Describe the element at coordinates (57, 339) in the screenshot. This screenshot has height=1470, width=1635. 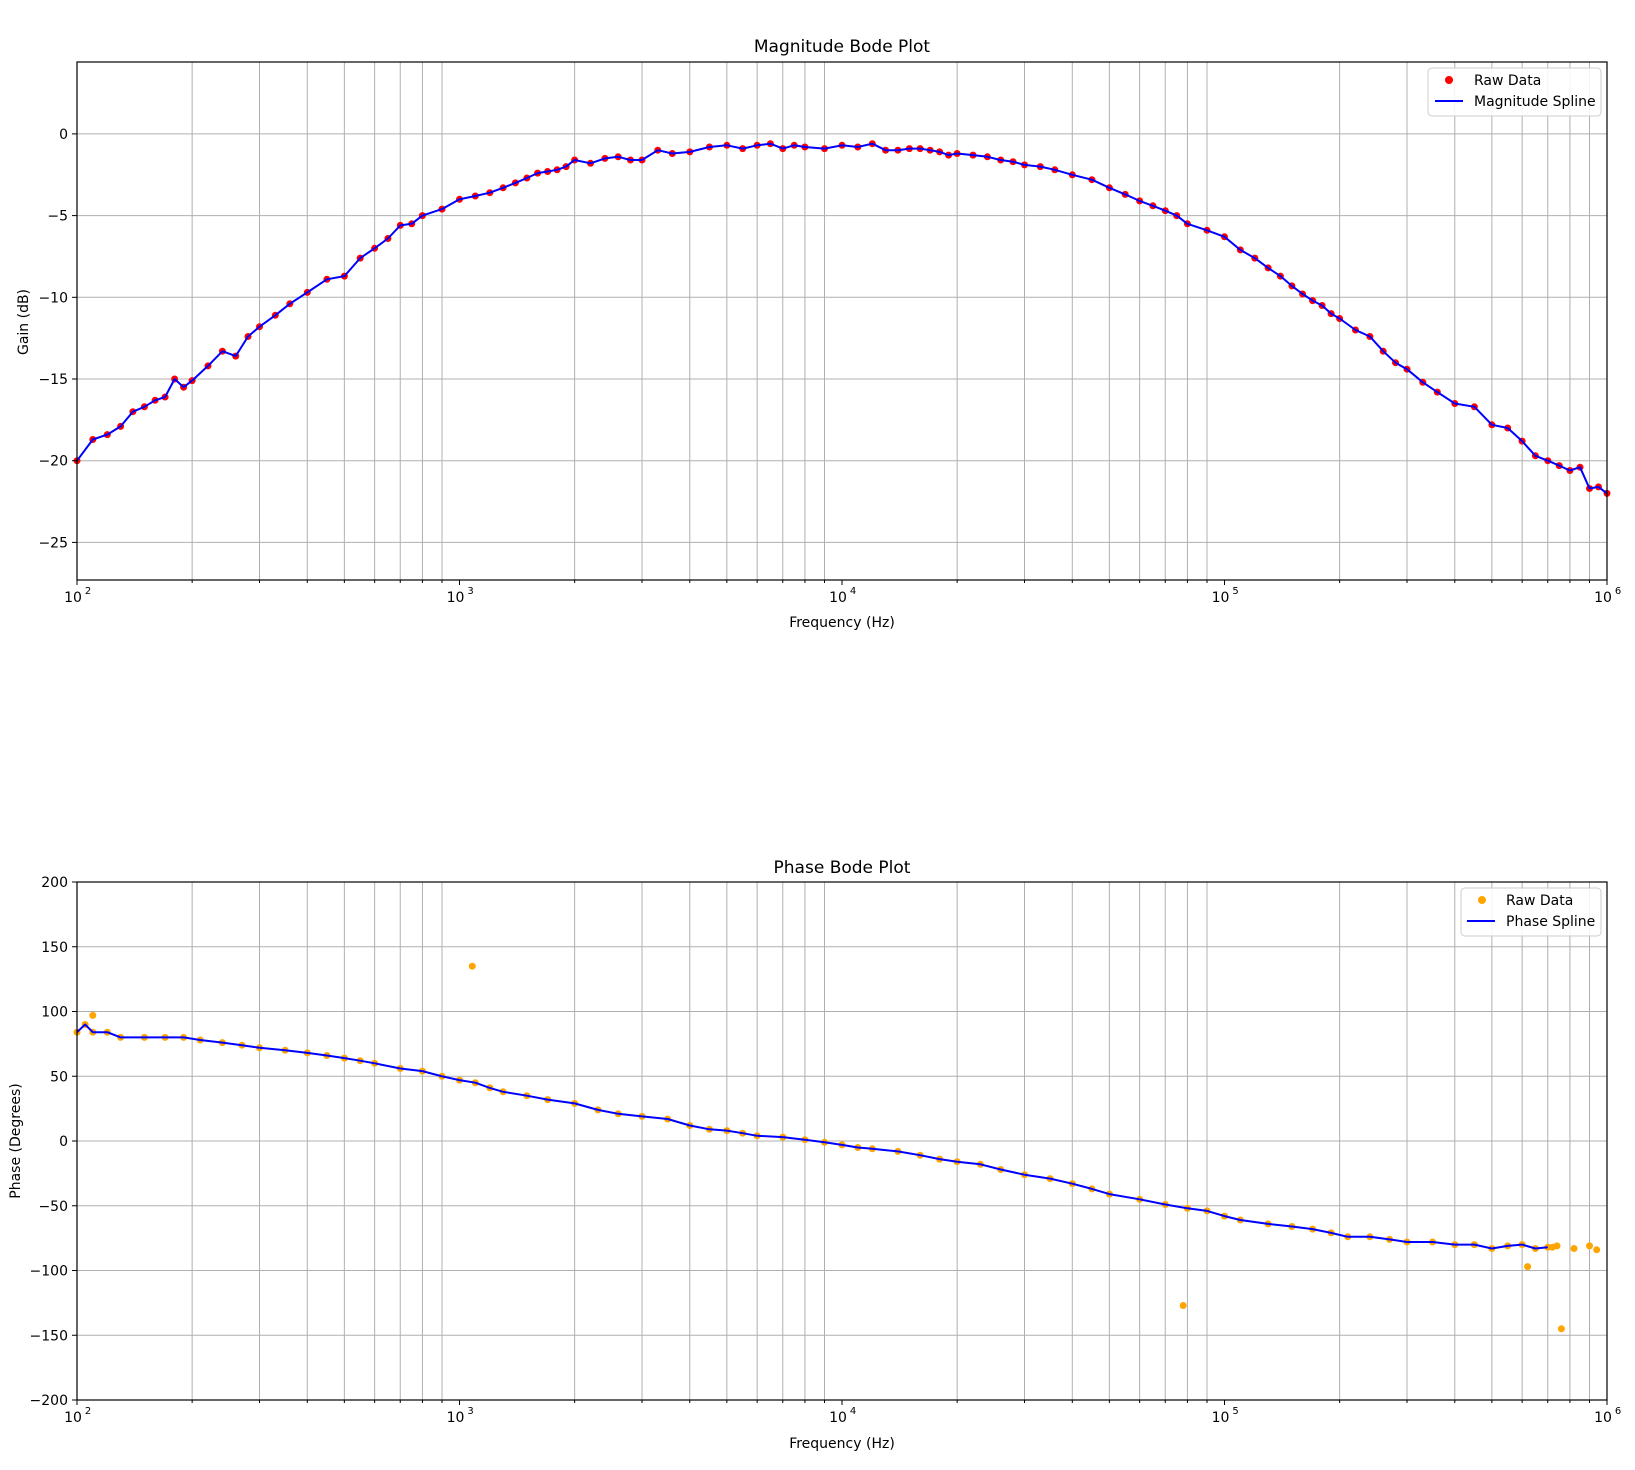
I see `y-axis-ticks: 0 −5 −10 −15 −20 −25` at that location.